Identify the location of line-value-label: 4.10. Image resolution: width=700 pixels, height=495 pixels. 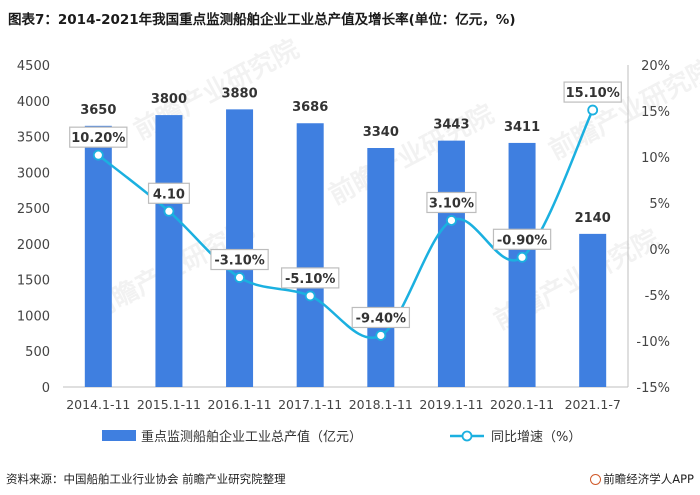
(168, 193).